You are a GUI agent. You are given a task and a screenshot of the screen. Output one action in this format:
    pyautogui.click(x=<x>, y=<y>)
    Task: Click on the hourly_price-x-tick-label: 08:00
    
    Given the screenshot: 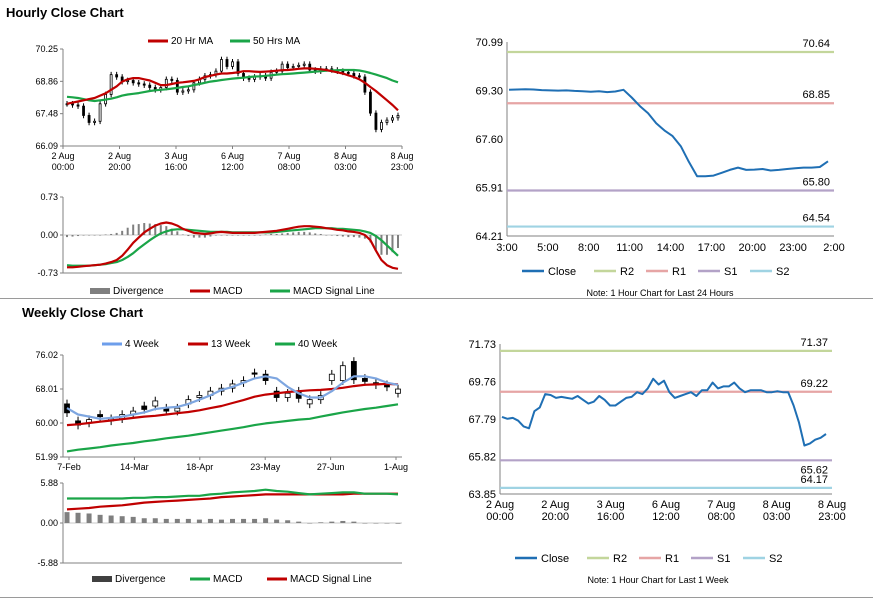 What is the action you would take?
    pyautogui.click(x=289, y=167)
    